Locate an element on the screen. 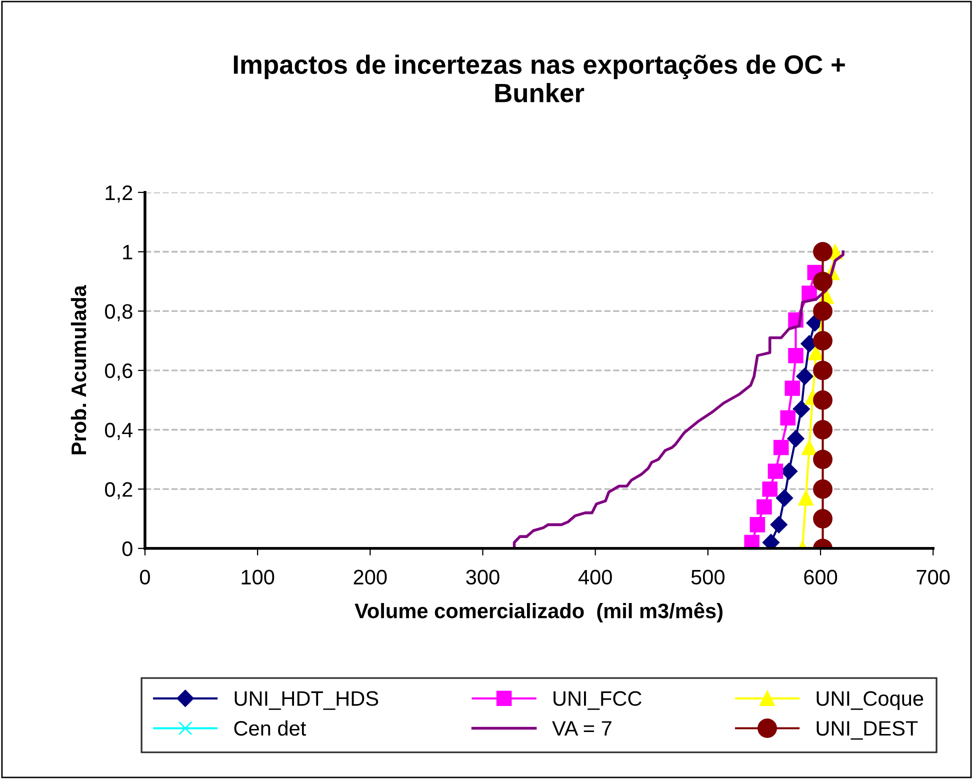  x-tick-label: 600 is located at coordinates (821, 577).